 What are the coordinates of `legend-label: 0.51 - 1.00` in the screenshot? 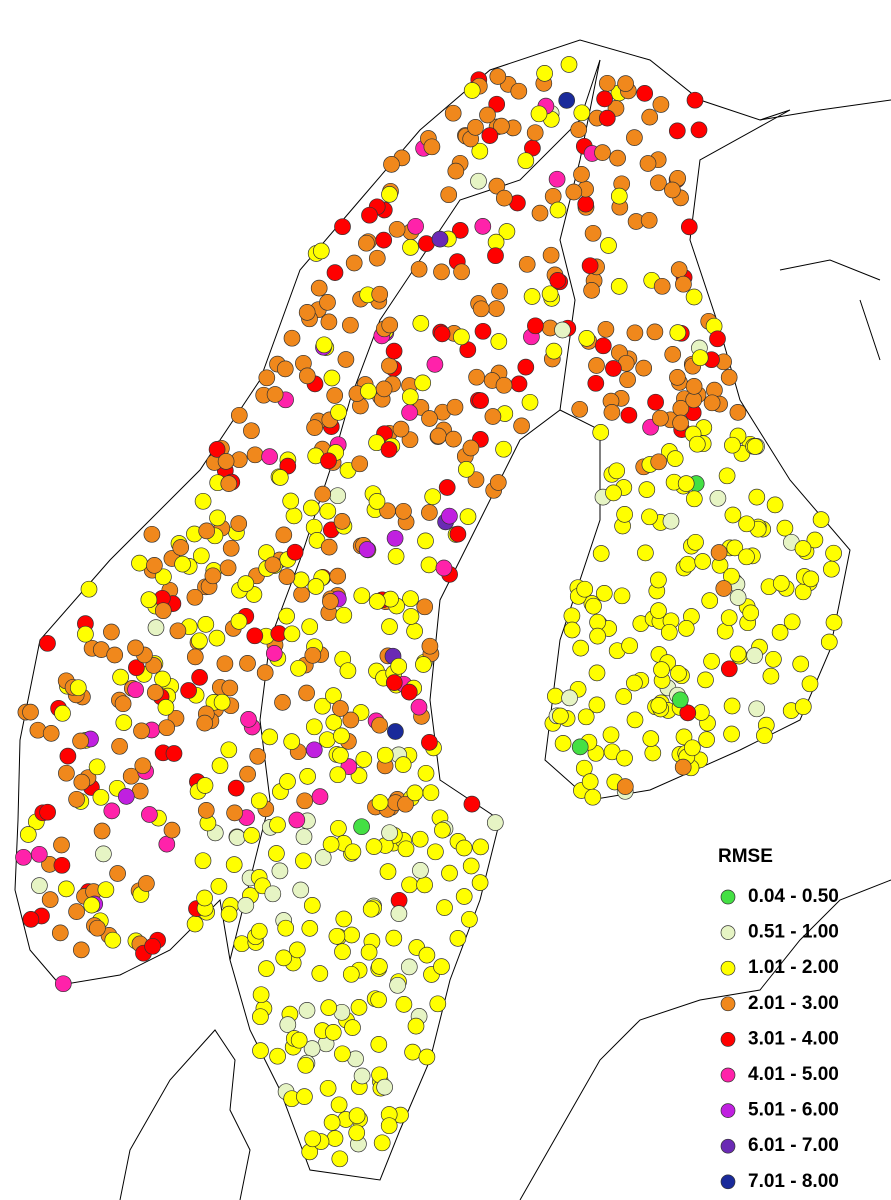 It's located at (793, 932).